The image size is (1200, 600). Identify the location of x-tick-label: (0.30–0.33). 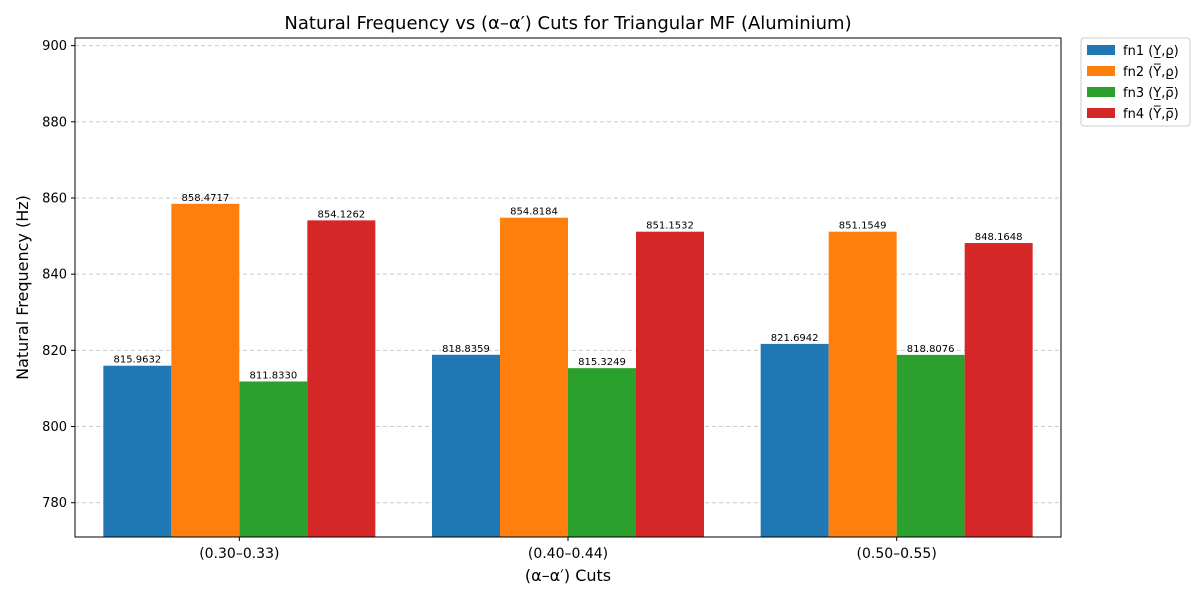
(239, 554).